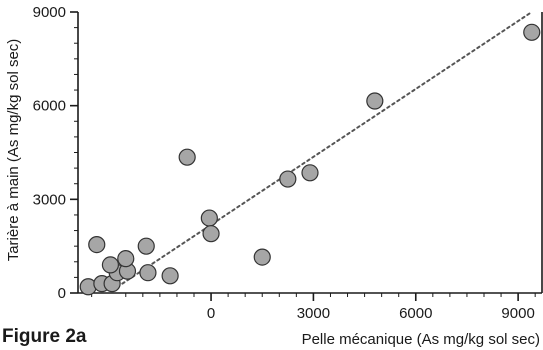 The image size is (543, 350). Describe the element at coordinates (313, 313) in the screenshot. I see `x-tick-label: 3000` at that location.